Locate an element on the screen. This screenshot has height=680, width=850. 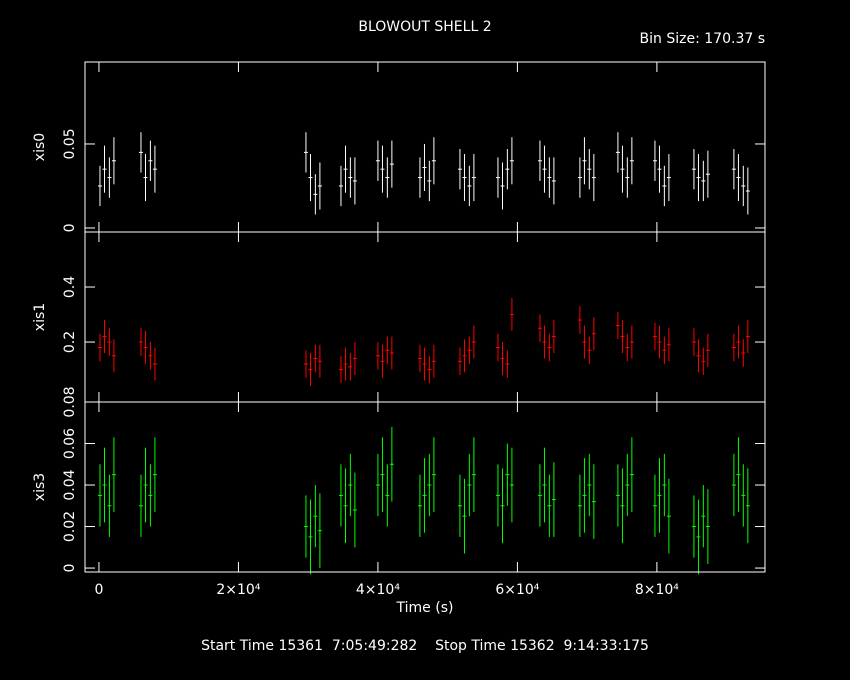
x-tick-label: 0 is located at coordinates (98, 590).